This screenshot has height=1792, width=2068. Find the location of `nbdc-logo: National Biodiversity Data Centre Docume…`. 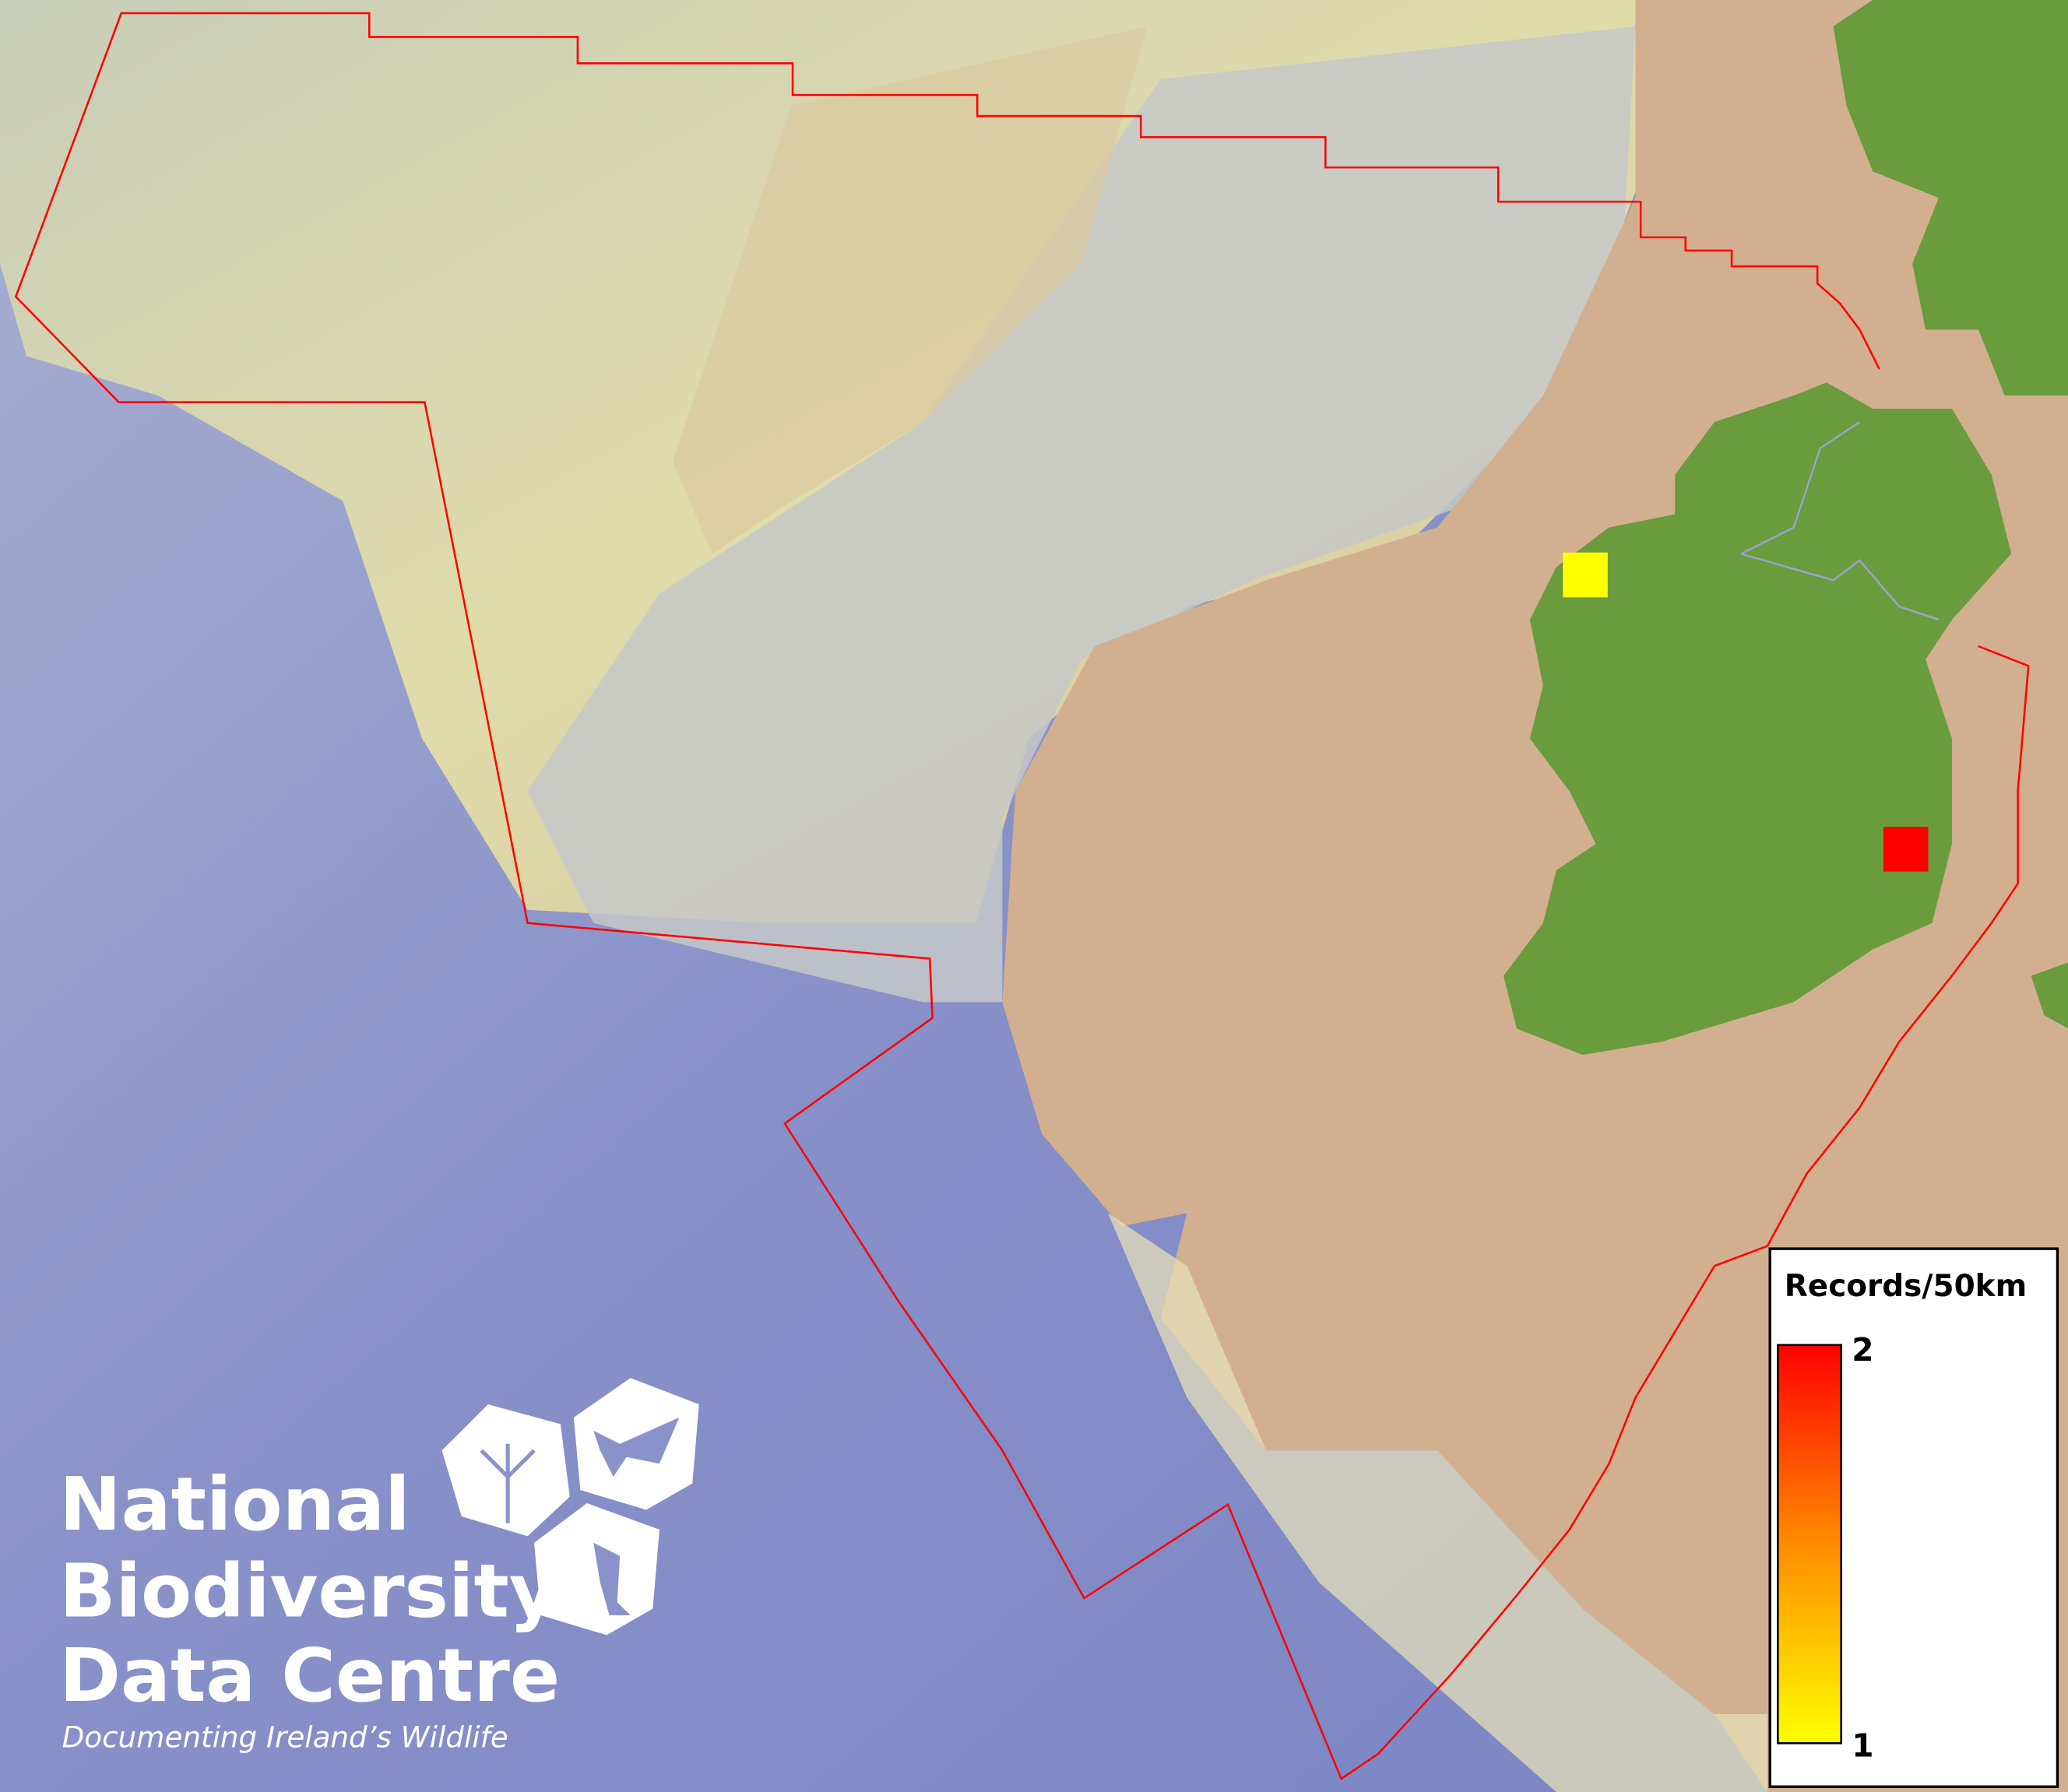

nbdc-logo: National Biodiversity Data Centre Docume… is located at coordinates (379, 1566).